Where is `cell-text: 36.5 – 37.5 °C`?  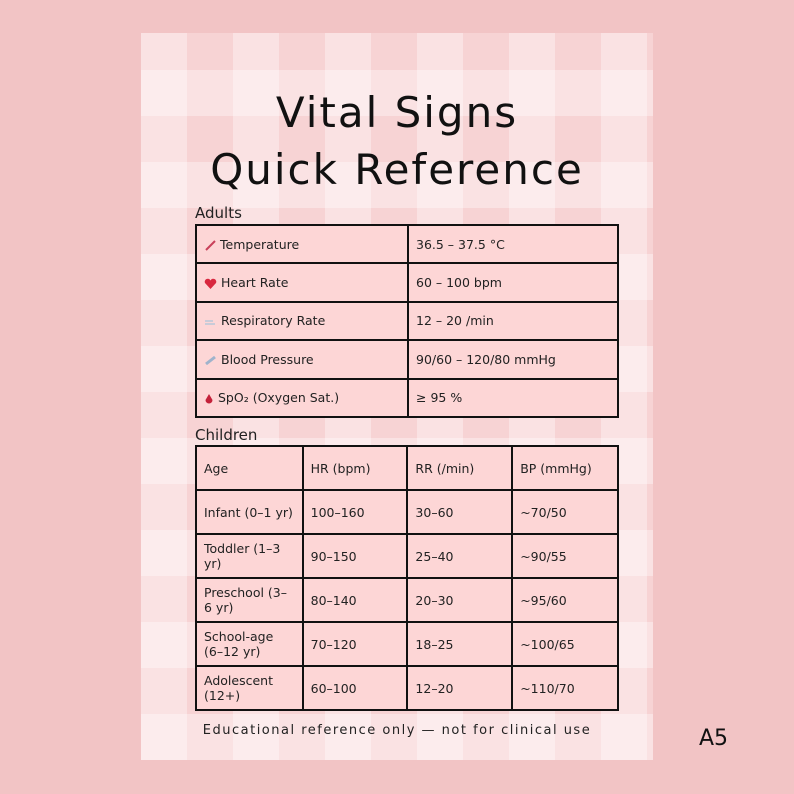
cell-text: 36.5 – 37.5 °C is located at coordinates (460, 244).